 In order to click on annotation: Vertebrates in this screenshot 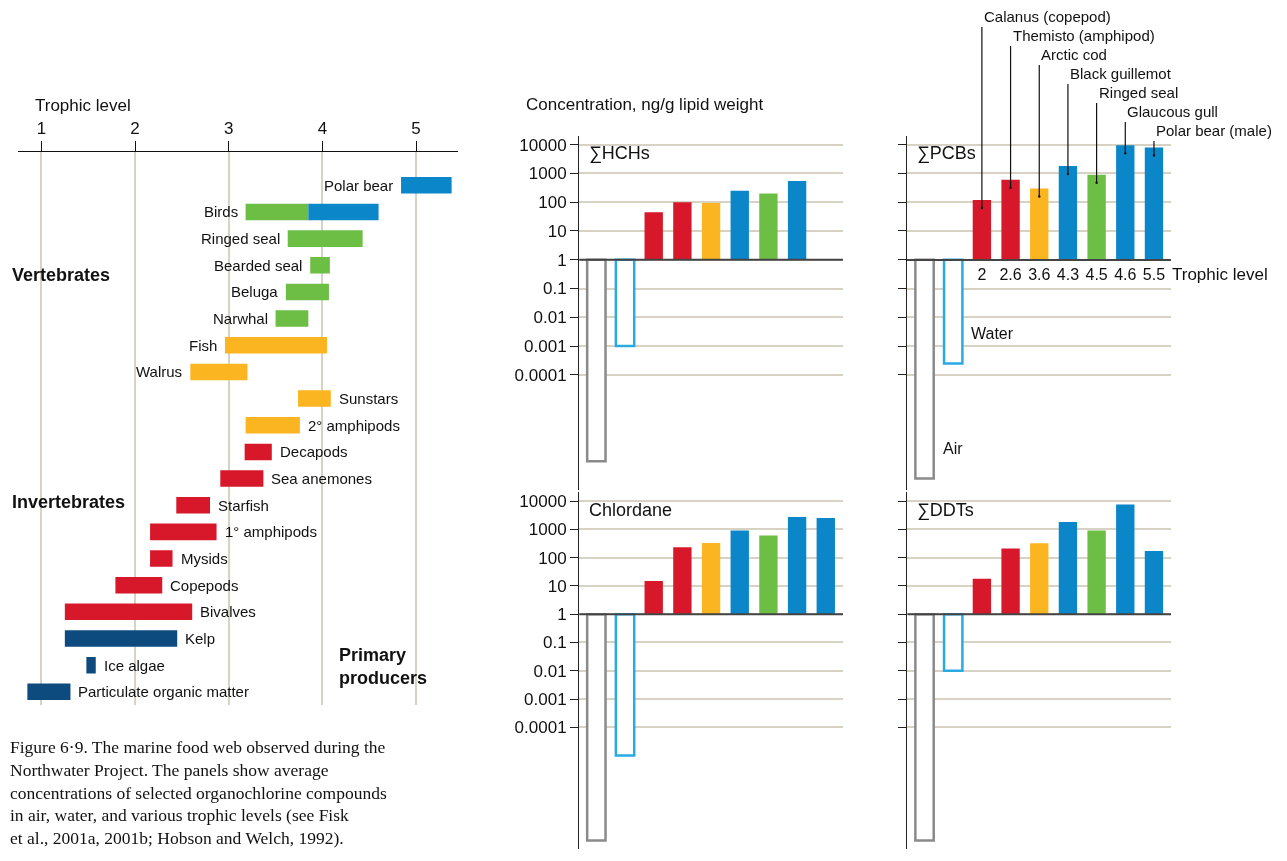, I will do `click(61, 275)`.